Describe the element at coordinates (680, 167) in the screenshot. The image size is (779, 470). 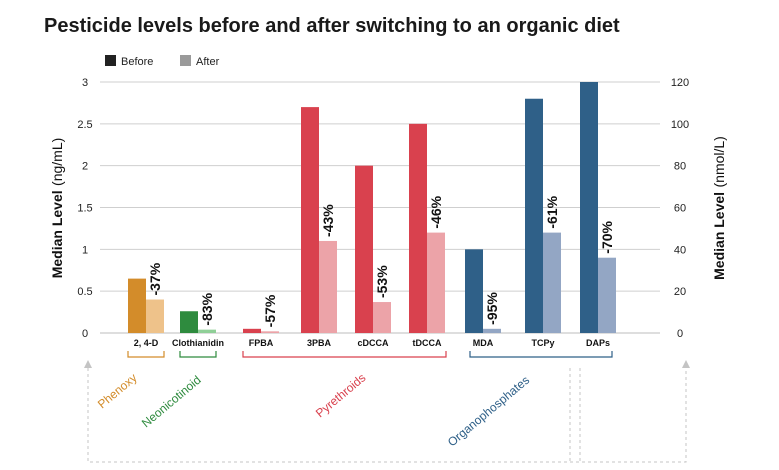
I see `y-right-tick-label: 80` at that location.